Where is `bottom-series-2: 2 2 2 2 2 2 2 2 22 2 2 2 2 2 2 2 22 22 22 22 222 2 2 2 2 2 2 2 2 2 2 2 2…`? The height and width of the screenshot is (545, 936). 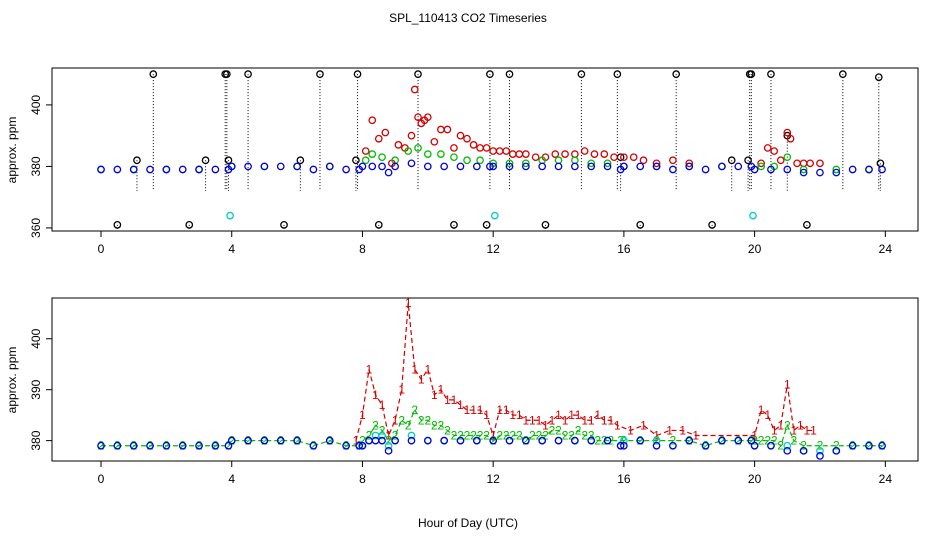 bottom-series-2: 2 2 2 2 2 2 2 2 22 2 2 2 2 2 2 2 22 22 22 22 222 2 2 2 2 2 2 2 2 2 2 2 2… is located at coordinates (492, 428).